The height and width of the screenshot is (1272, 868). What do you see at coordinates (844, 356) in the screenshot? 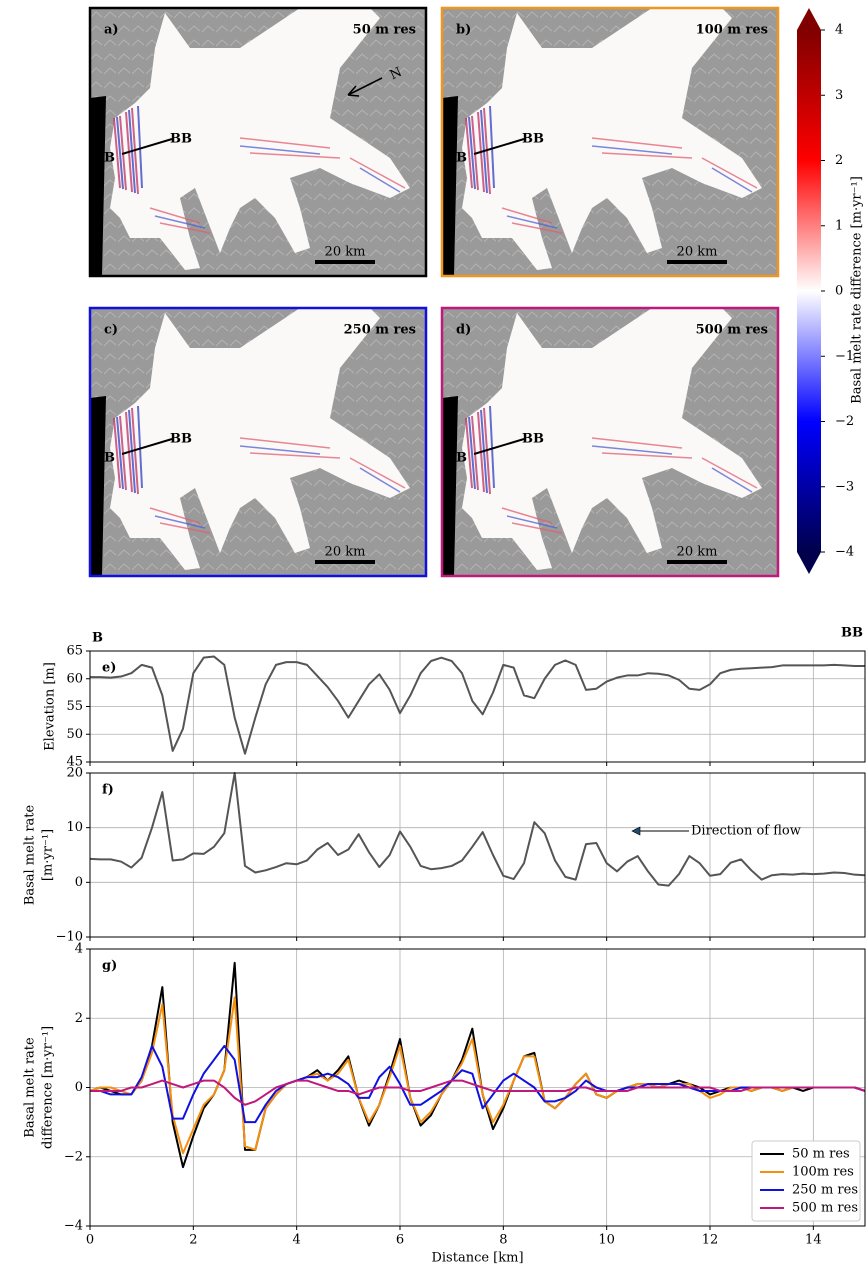
I see `colorbar-tick-label: −1` at bounding box center [844, 356].